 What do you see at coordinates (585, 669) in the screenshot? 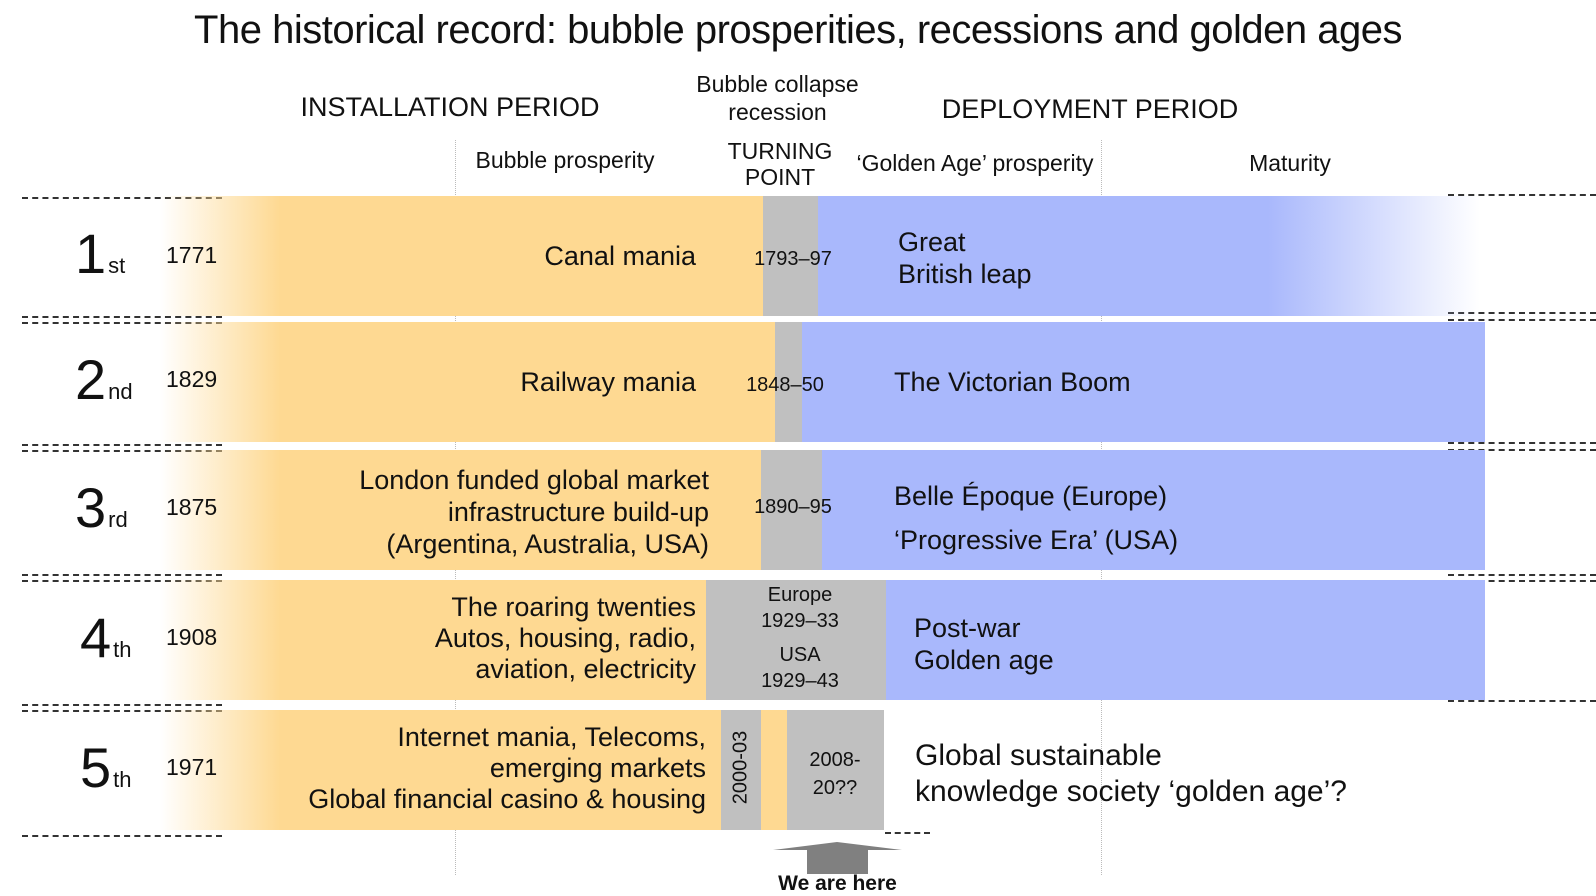
I see `installation-line: aviation, electricity` at bounding box center [585, 669].